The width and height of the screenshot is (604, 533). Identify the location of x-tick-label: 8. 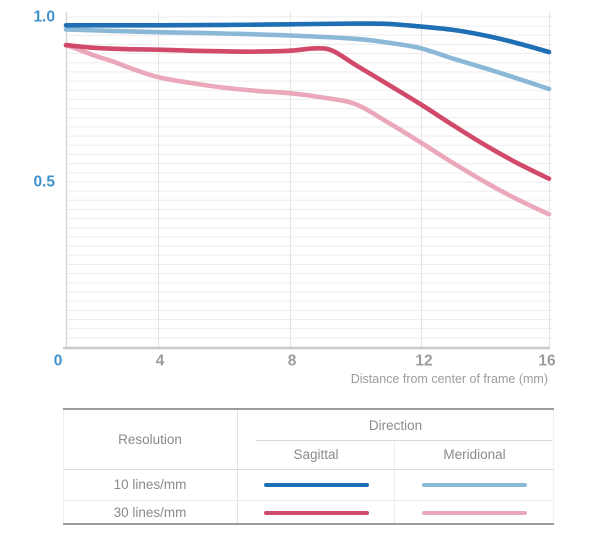
(292, 361).